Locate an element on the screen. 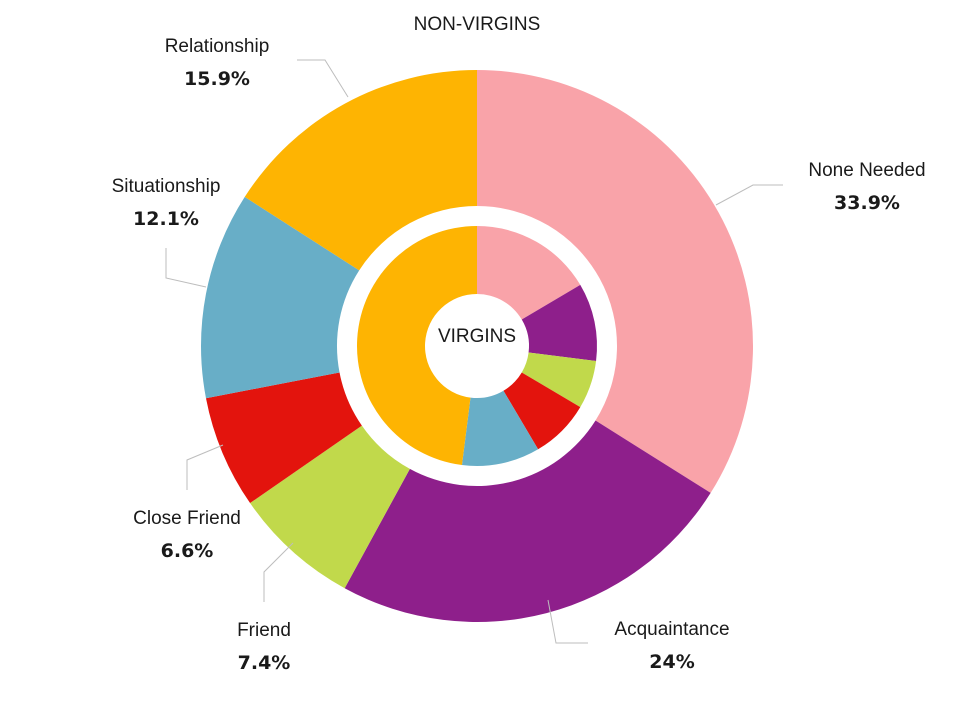 The height and width of the screenshot is (709, 959). label-name: None Needed is located at coordinates (867, 170).